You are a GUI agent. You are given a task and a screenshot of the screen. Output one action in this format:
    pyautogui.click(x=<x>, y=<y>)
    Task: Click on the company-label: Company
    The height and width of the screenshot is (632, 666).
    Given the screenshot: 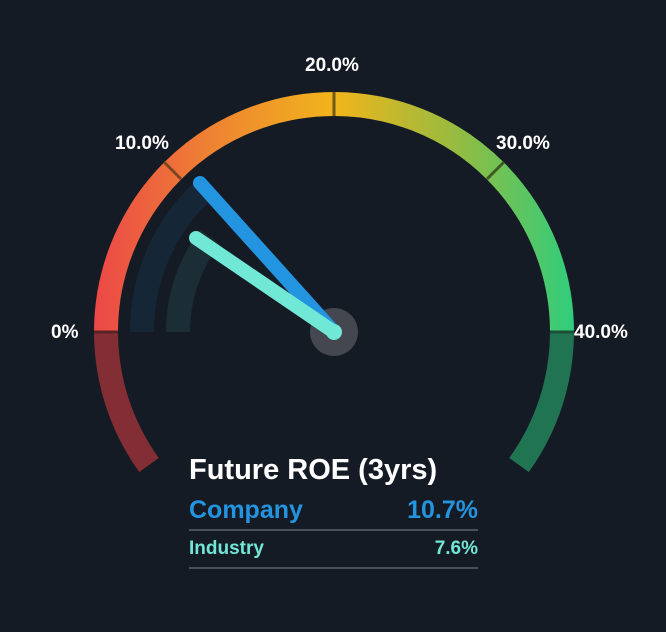 What is the action you would take?
    pyautogui.click(x=246, y=510)
    